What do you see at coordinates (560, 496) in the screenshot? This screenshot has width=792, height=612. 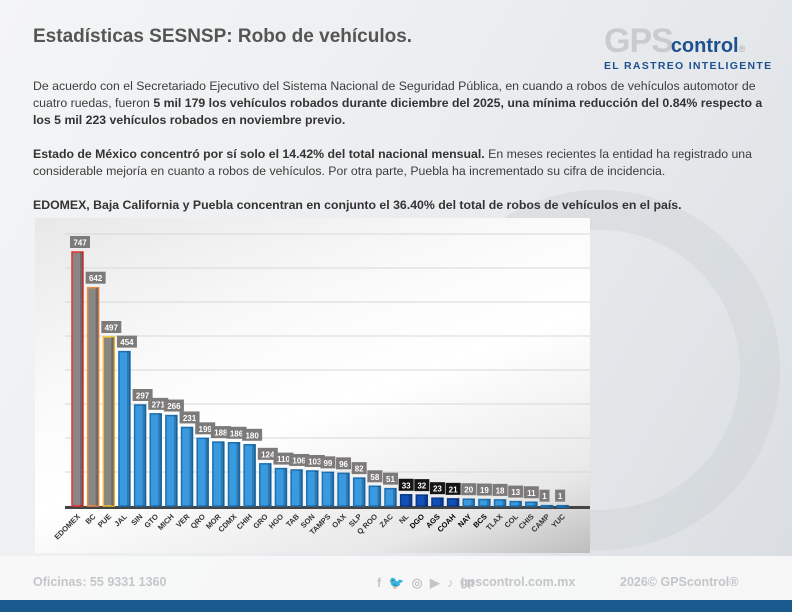 I see `data-label: 1` at bounding box center [560, 496].